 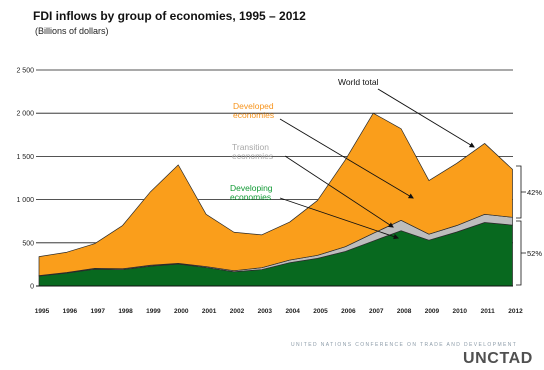 I want to click on x-tick-label: 2010, so click(x=460, y=311).